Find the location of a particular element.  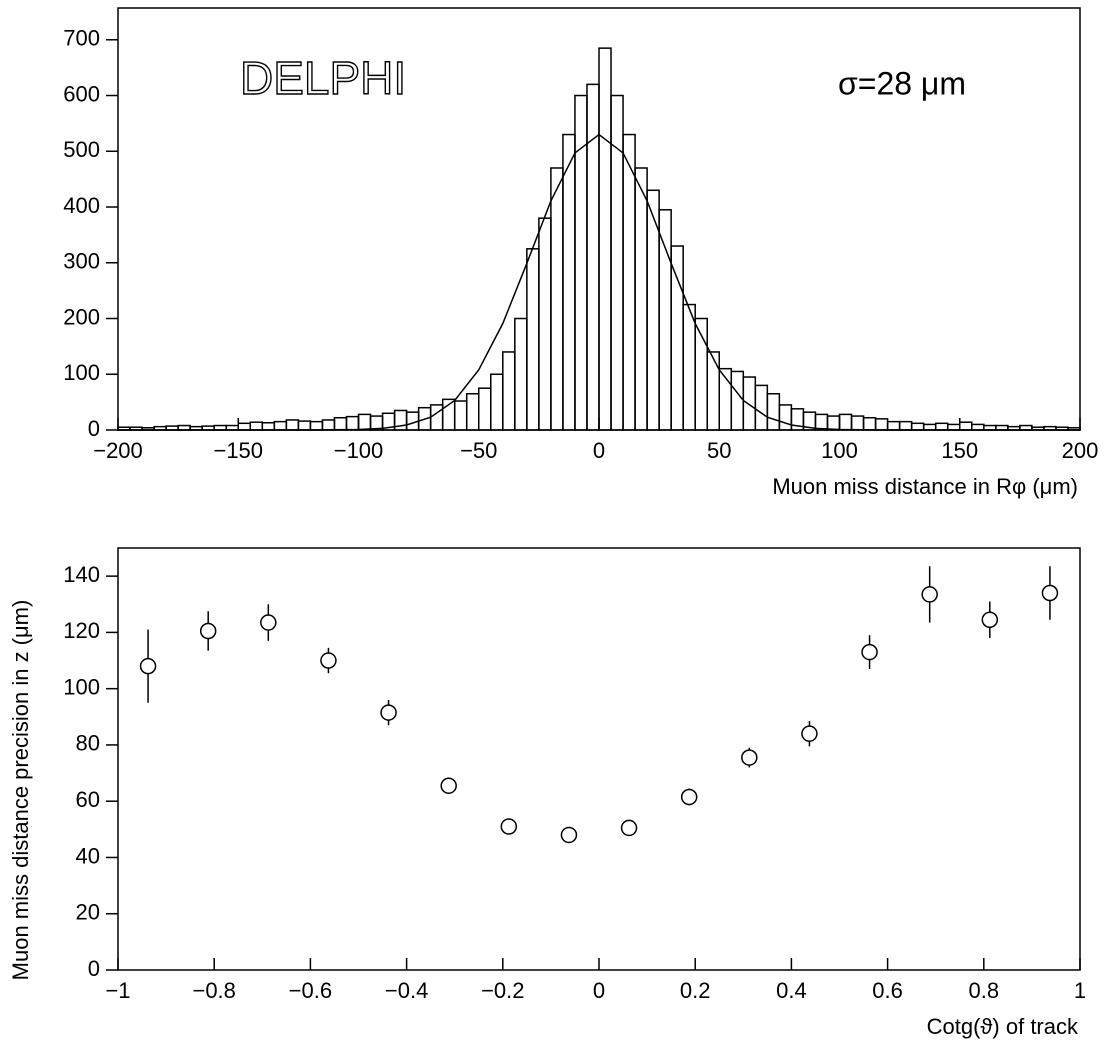

x-axis-title: Muon miss distance in Rφ (μm) is located at coordinates (925, 486).